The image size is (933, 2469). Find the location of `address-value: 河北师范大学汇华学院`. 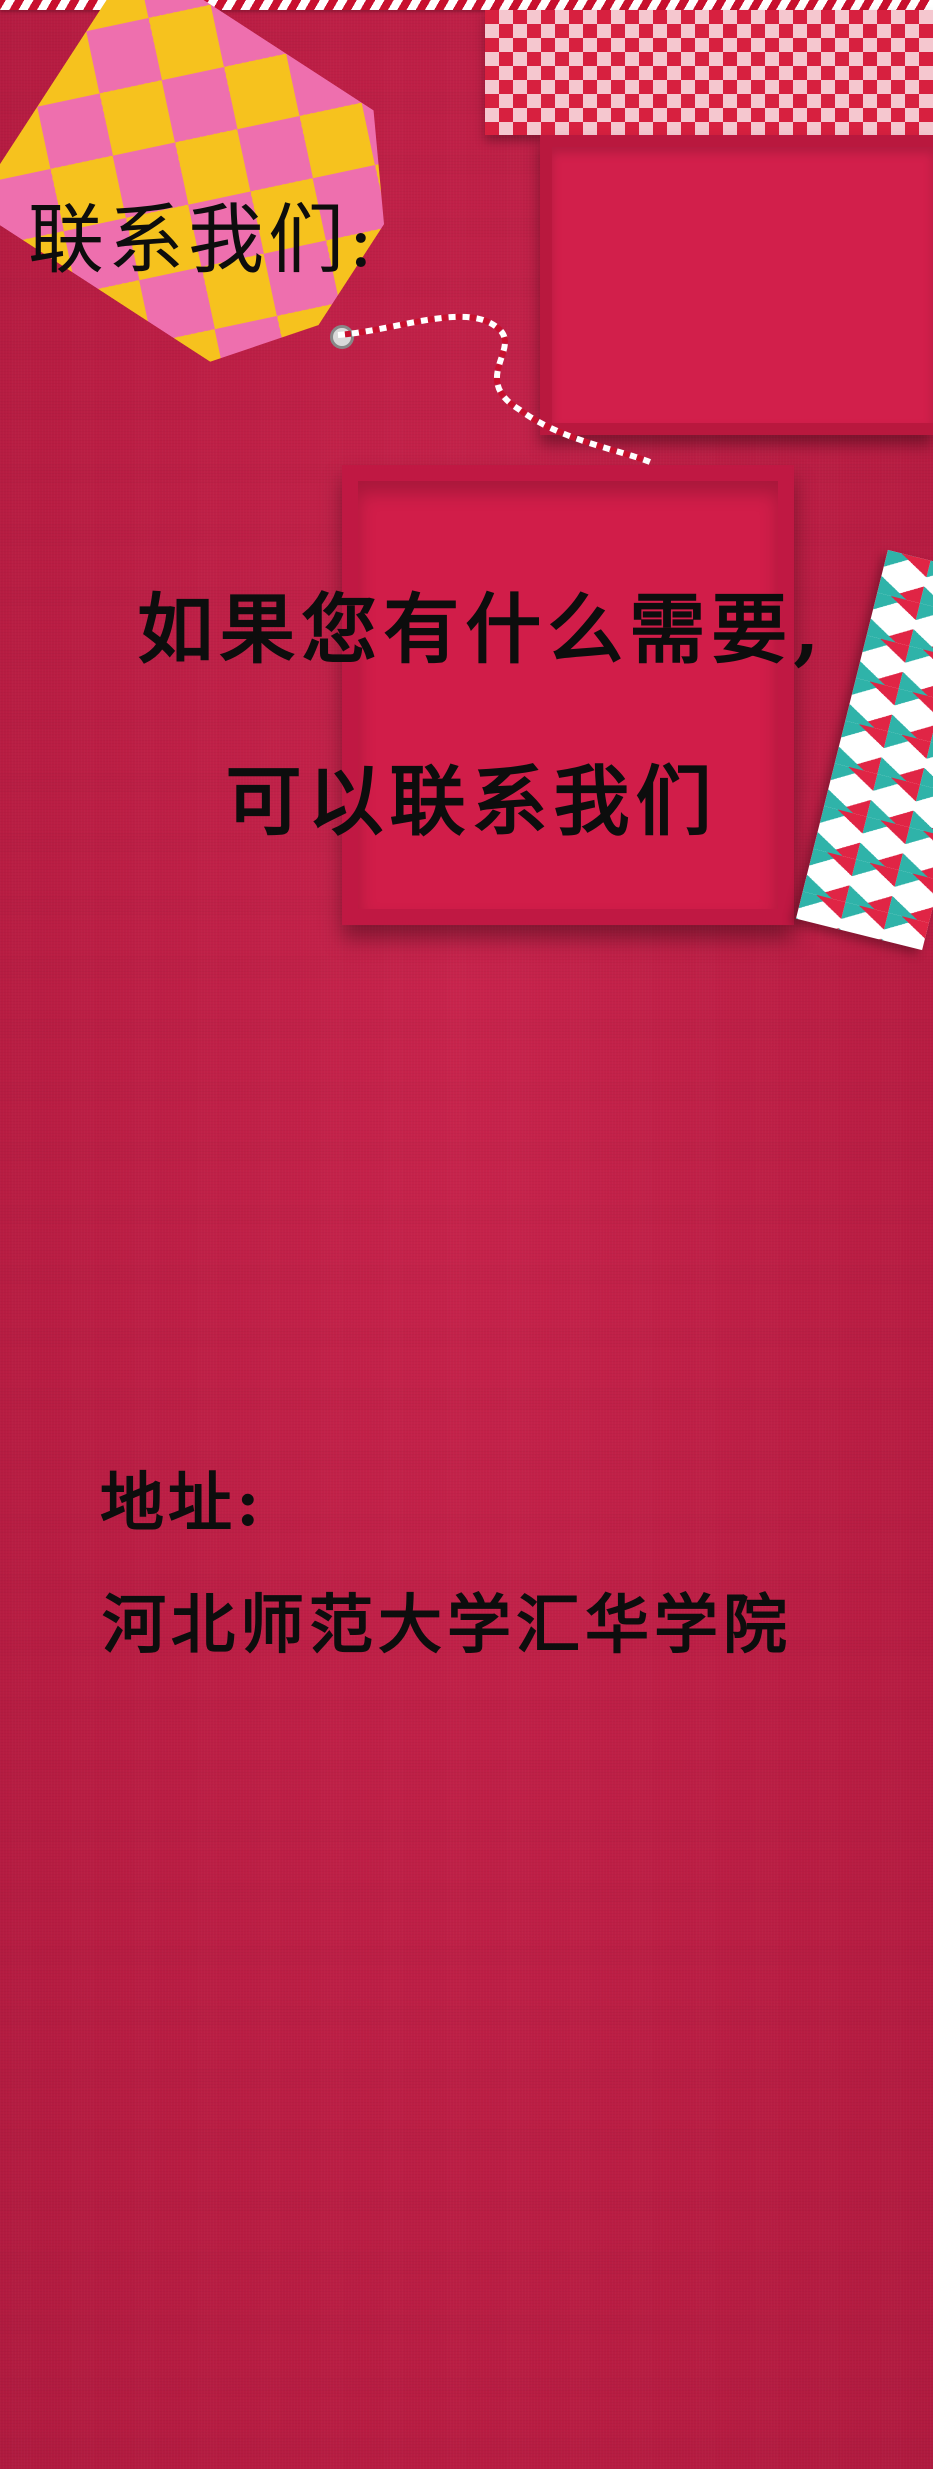

address-value: 河北师范大学汇华学院 is located at coordinates (447, 1625).